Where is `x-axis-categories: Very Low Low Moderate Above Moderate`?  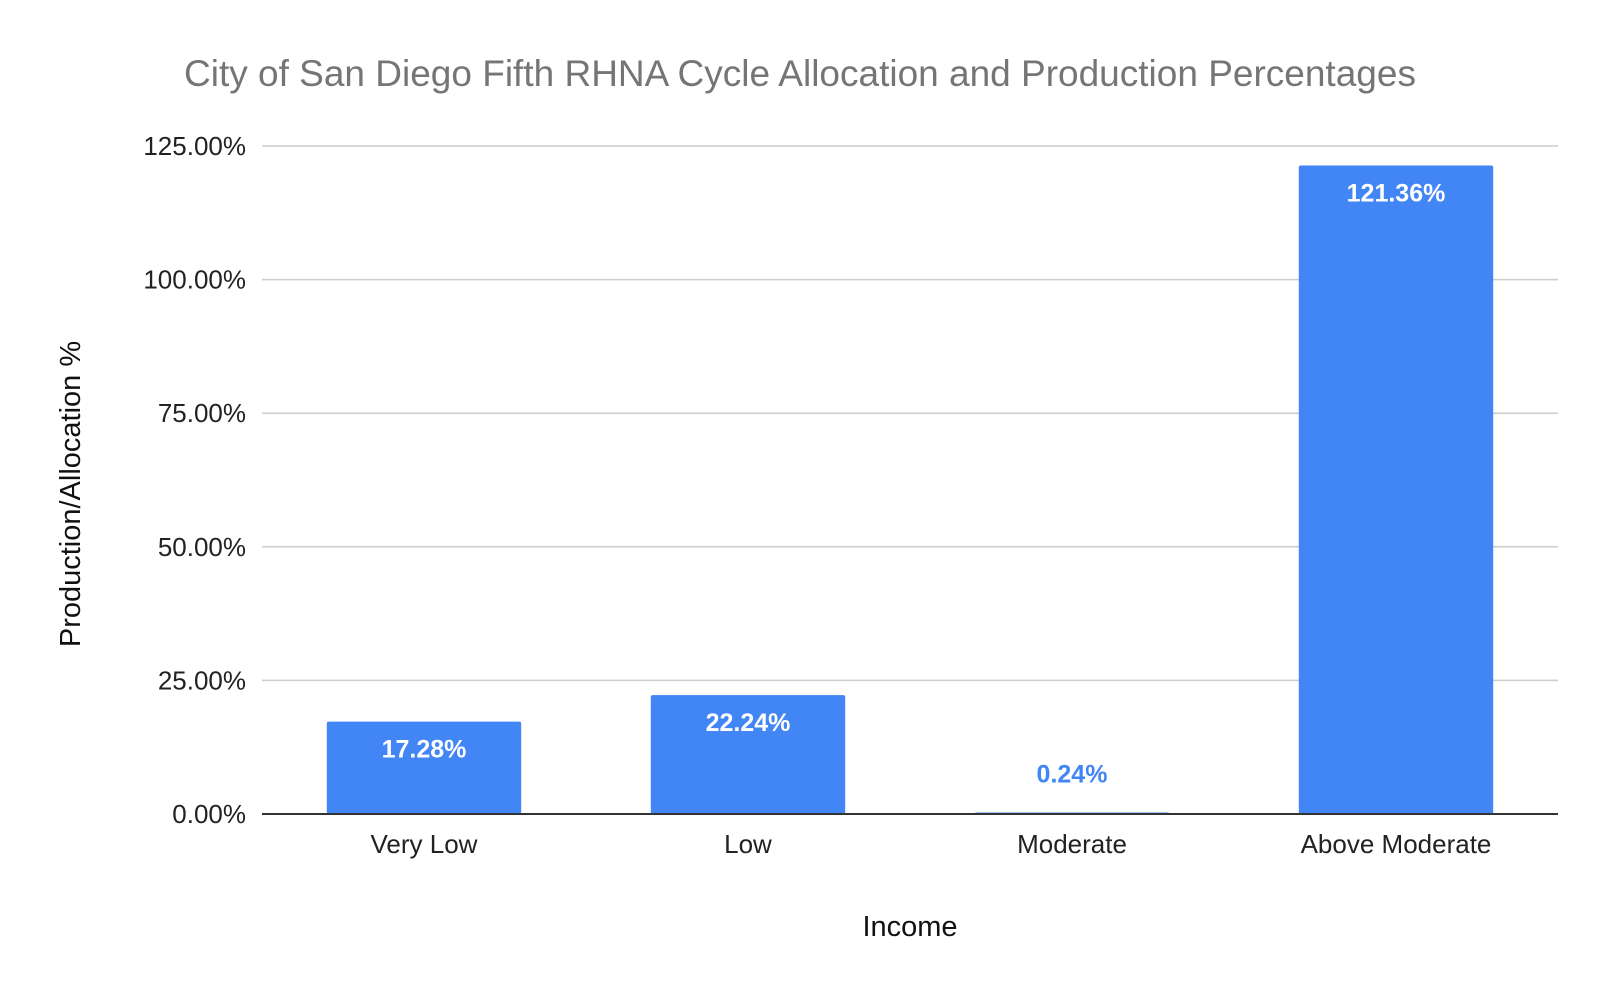 x-axis-categories: Very Low Low Moderate Above Moderate is located at coordinates (931, 844).